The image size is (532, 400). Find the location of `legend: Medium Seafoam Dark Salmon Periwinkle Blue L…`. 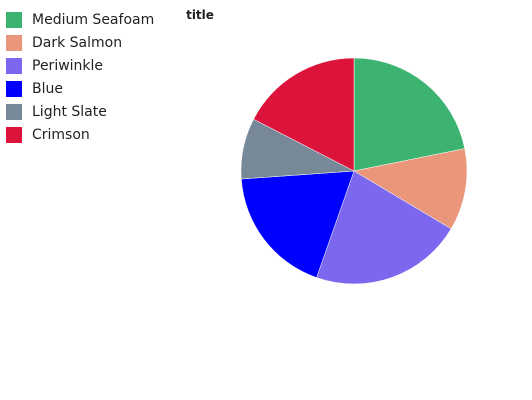

legend: Medium Seafoam Dark Salmon Periwinkle Blue L… is located at coordinates (80, 77).